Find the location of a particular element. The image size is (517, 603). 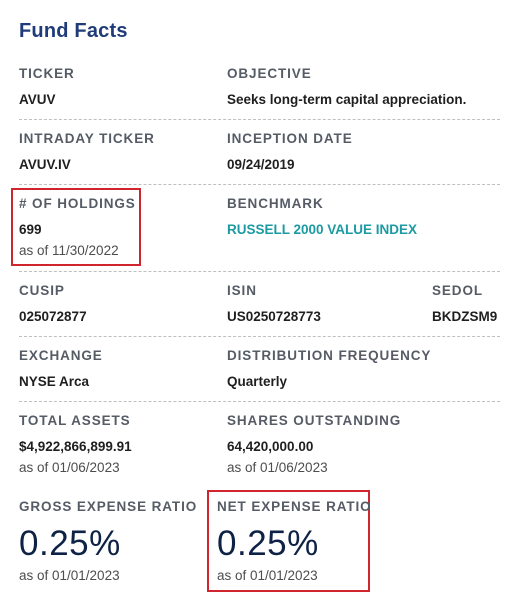

distribution-frequency-value: Quarterly is located at coordinates (257, 381).